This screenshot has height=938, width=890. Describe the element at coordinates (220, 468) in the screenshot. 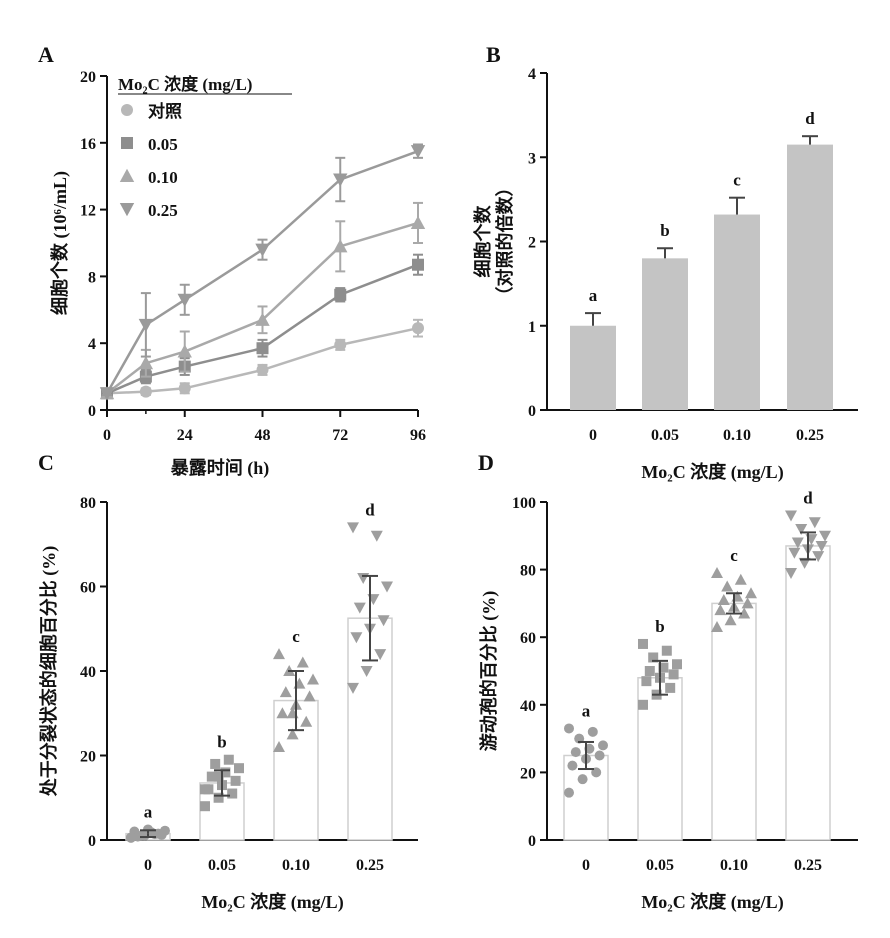

I see `x-axis-title: 暴露时间 (h)` at that location.